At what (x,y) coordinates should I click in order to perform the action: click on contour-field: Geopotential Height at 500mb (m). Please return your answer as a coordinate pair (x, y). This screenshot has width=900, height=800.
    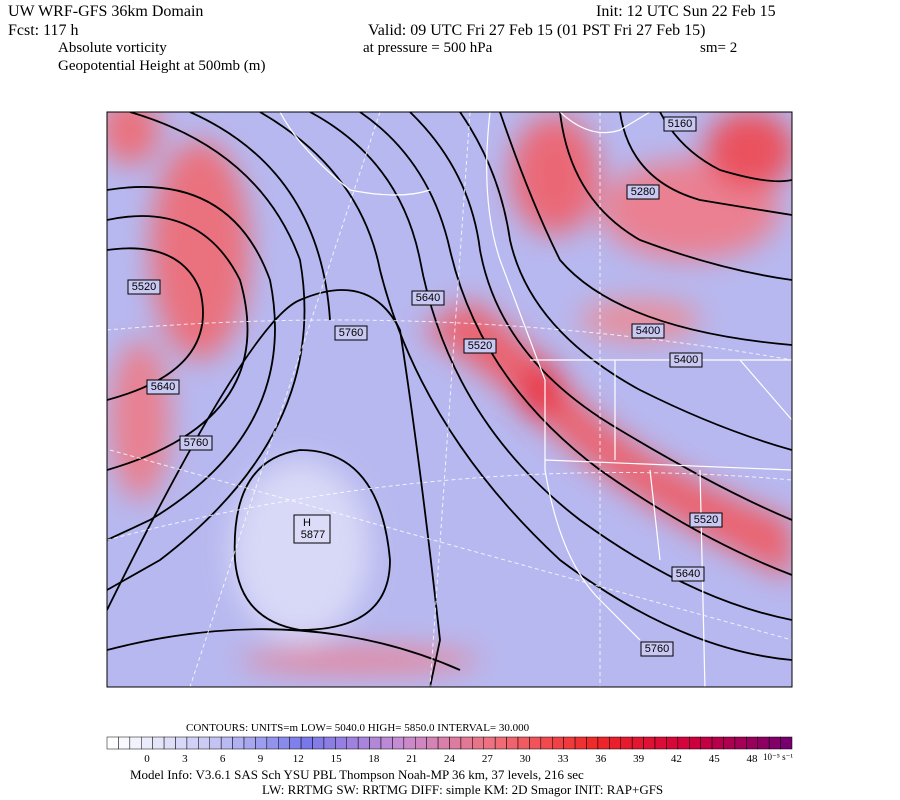
    Looking at the image, I should click on (161, 66).